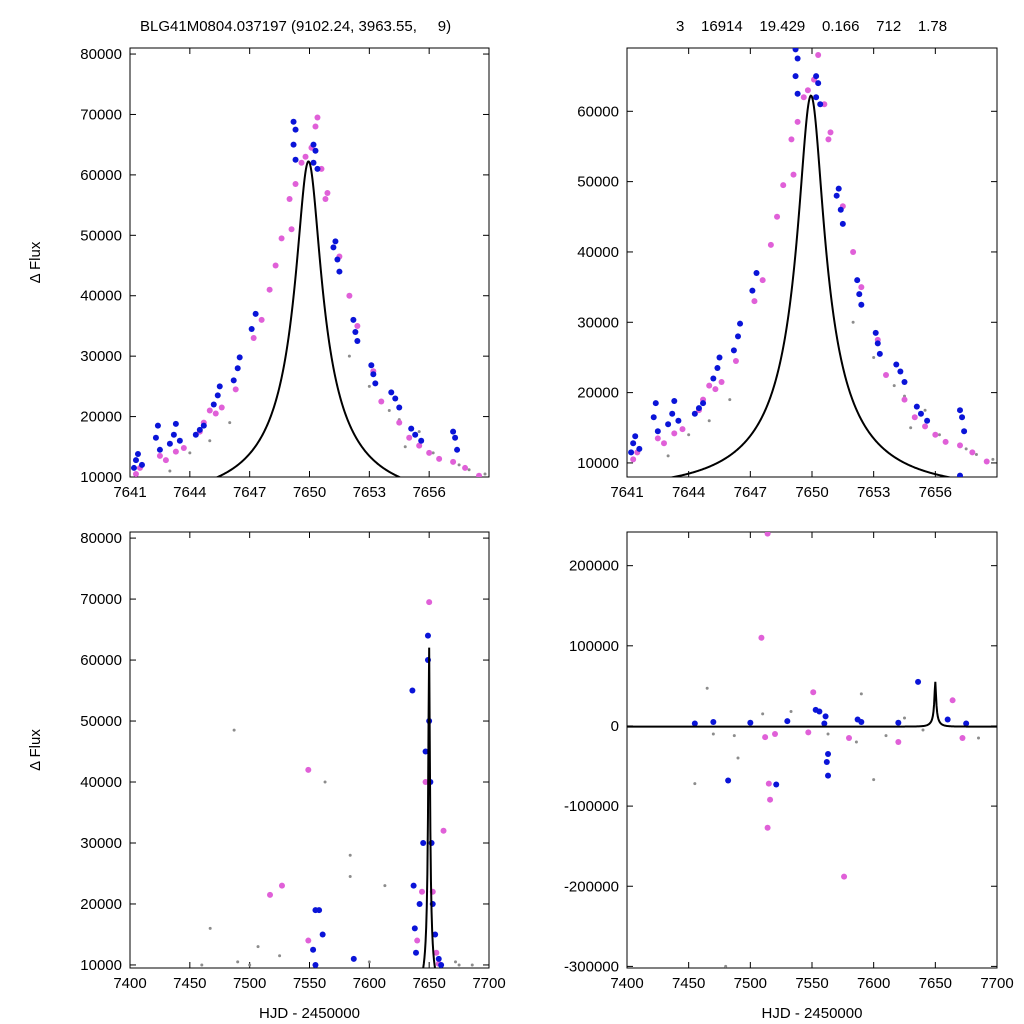 The image size is (1024, 1024). Describe the element at coordinates (594, 646) in the screenshot. I see `y-tick-label: 100000` at that location.